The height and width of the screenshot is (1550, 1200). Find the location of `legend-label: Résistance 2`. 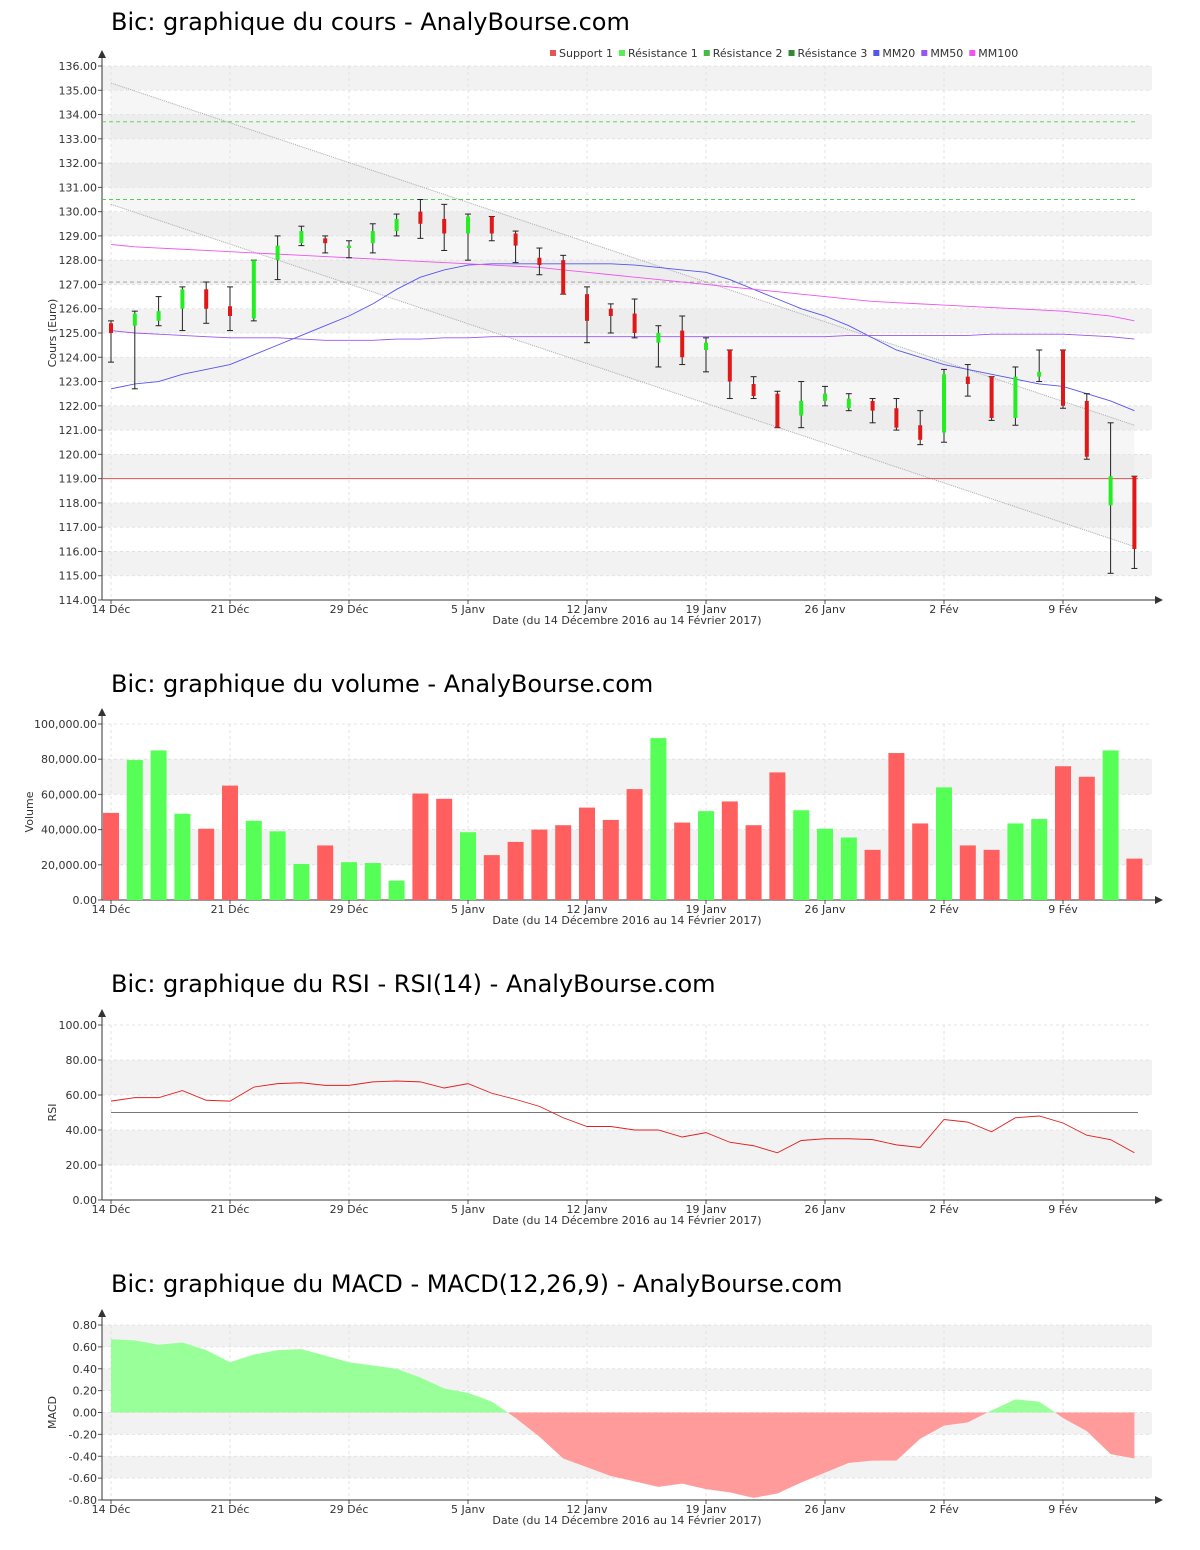

legend-label: Résistance 2 is located at coordinates (748, 53).